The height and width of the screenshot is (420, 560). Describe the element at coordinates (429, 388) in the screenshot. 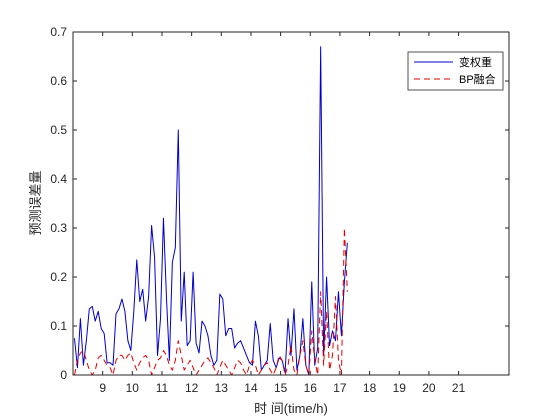

I see `x-tick-label: 20` at that location.